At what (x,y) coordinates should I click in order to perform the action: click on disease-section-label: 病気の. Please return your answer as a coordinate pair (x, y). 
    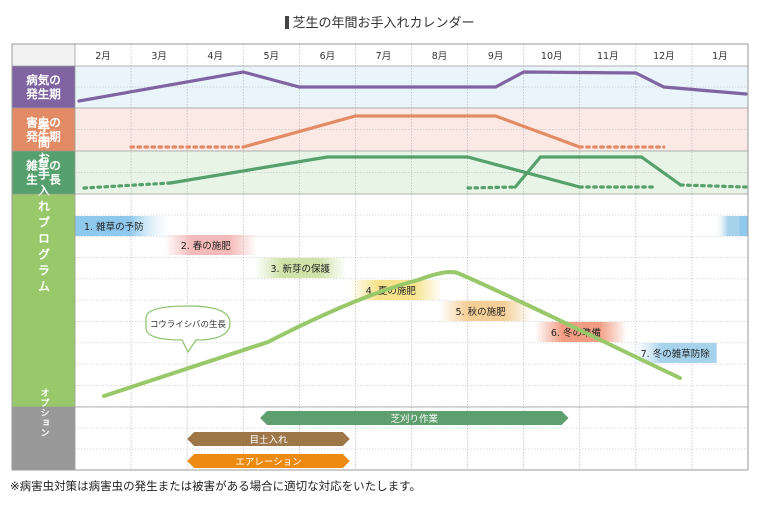
    Looking at the image, I should click on (43, 80).